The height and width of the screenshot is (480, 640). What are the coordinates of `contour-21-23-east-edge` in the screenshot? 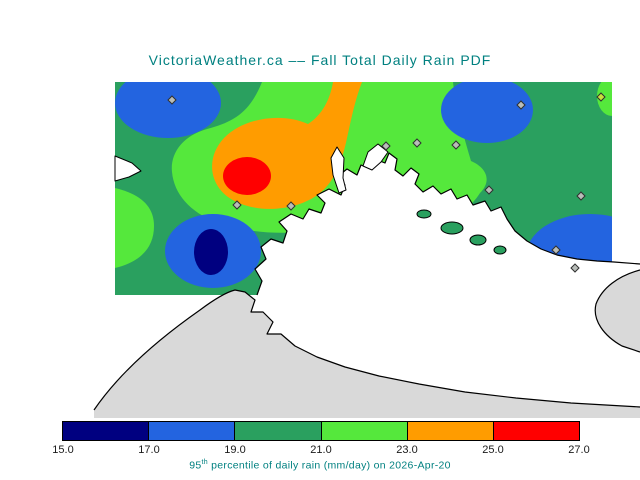 It's located at (604, 99).